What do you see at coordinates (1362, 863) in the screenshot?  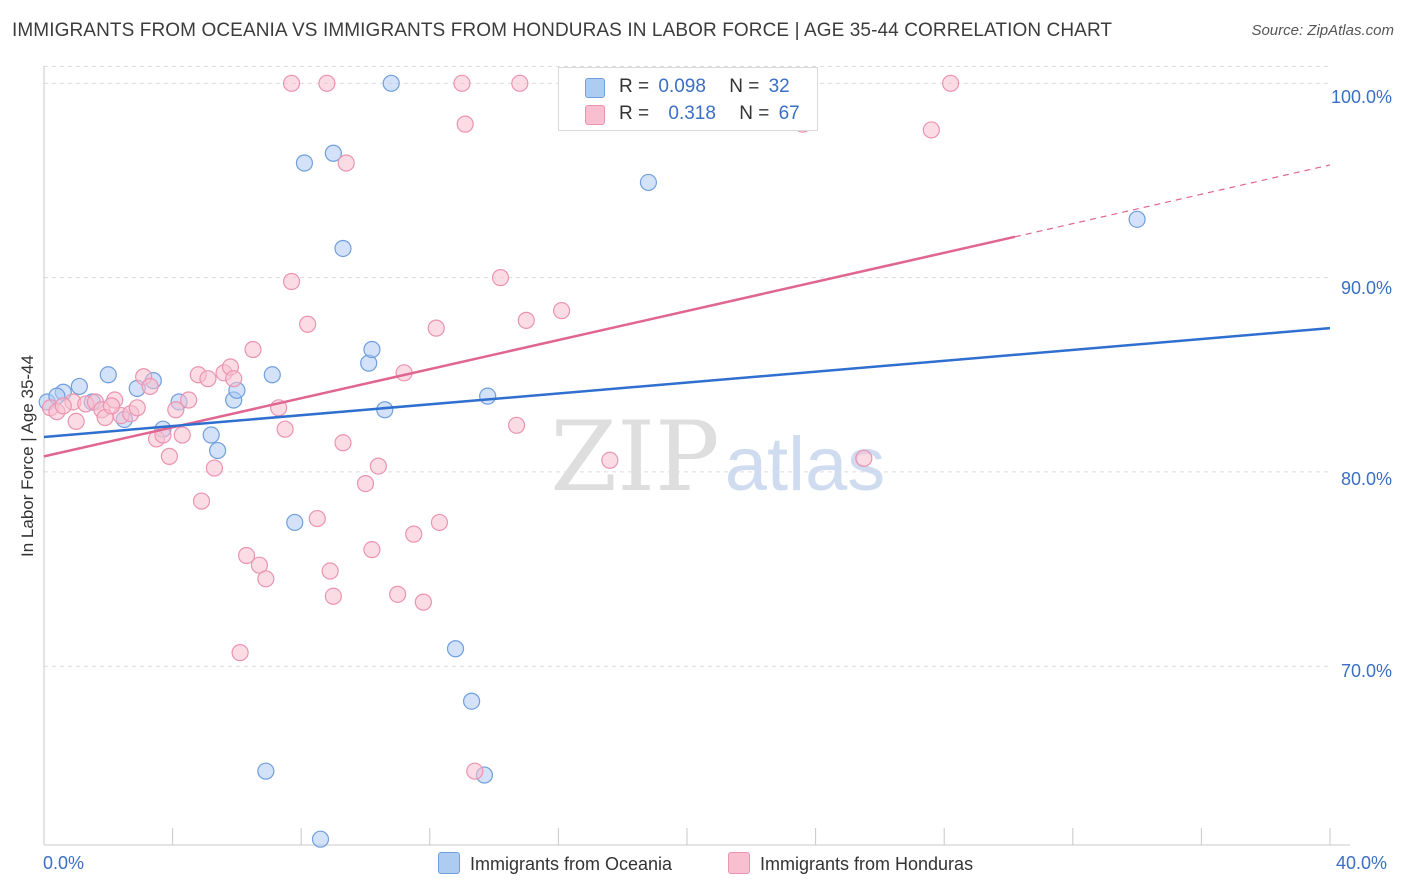 I see `x-tick-label-max: 40.0%` at bounding box center [1362, 863].